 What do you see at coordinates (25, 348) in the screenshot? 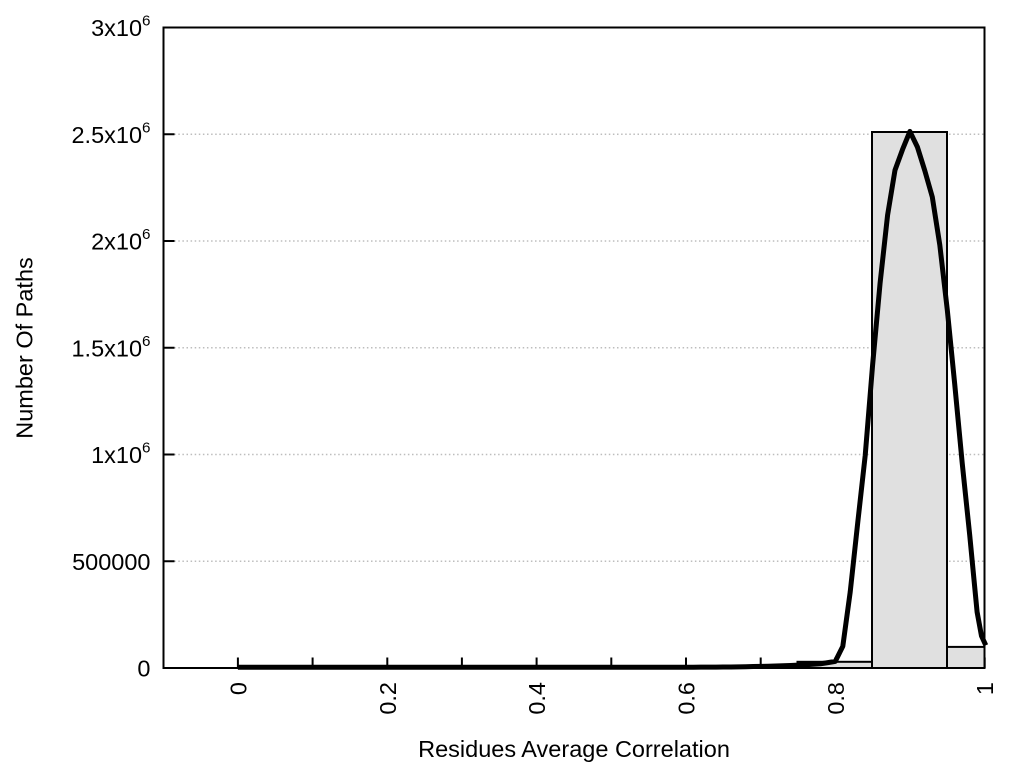
I see `svg-text: Number Of Paths` at bounding box center [25, 348].